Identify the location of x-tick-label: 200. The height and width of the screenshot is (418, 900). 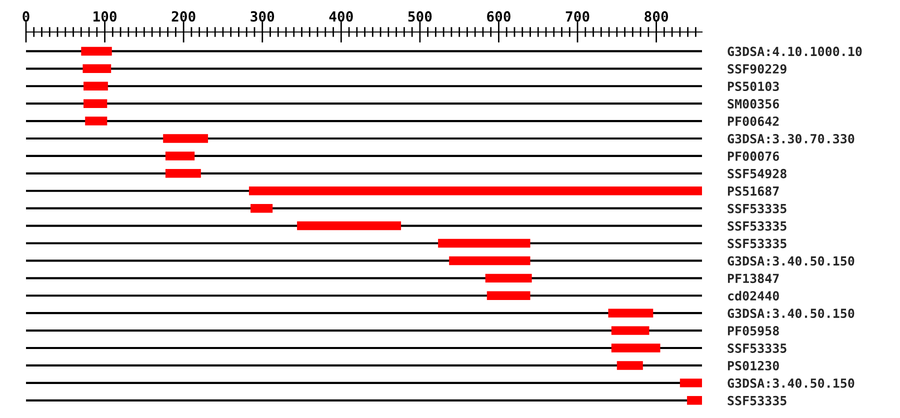
(184, 16).